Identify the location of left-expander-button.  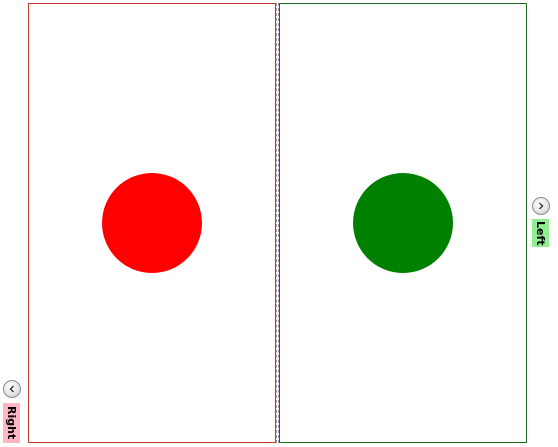
(541, 206).